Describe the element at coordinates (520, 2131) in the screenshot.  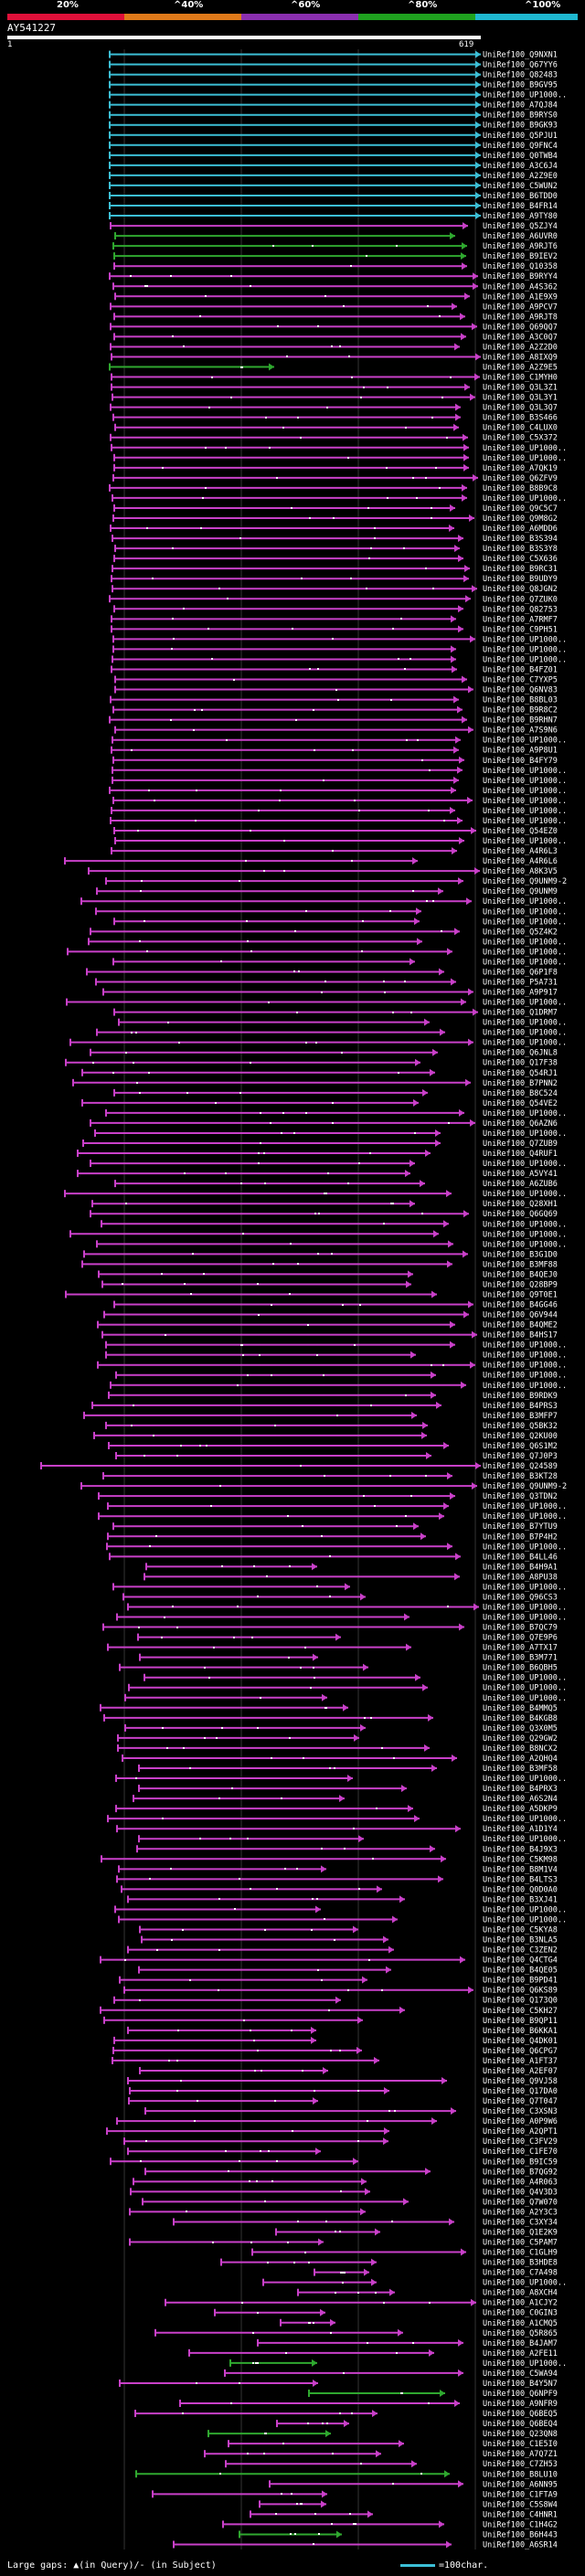
I see `hit-label: UniRef100_A2QPT1` at that location.